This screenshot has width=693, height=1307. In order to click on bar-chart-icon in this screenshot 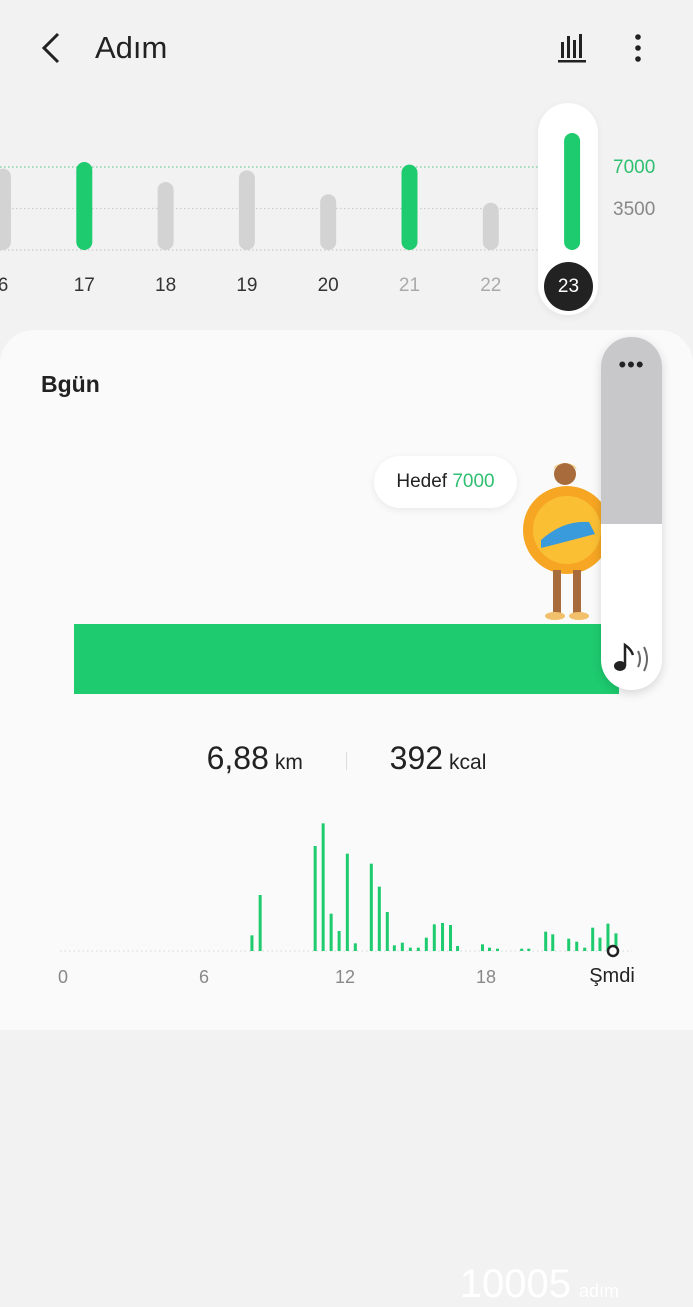, I will do `click(572, 48)`.